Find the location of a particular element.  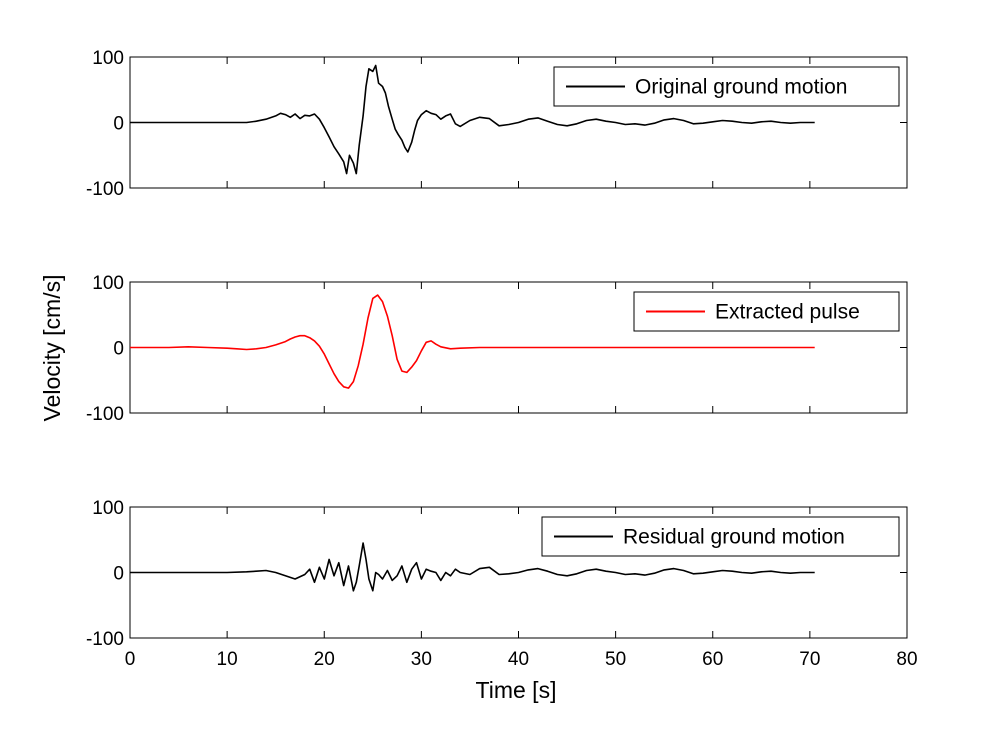

legend-original: Original ground motion is located at coordinates (726, 86).